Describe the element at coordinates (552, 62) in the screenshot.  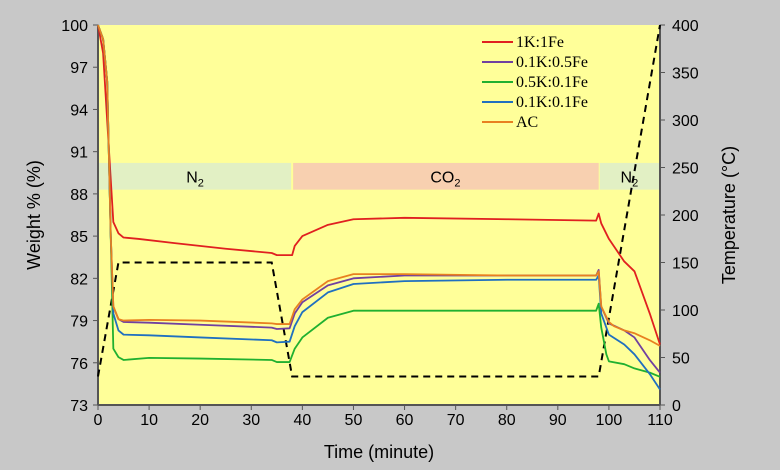
I see `legend-label: 0.1K:0.5Fe` at that location.